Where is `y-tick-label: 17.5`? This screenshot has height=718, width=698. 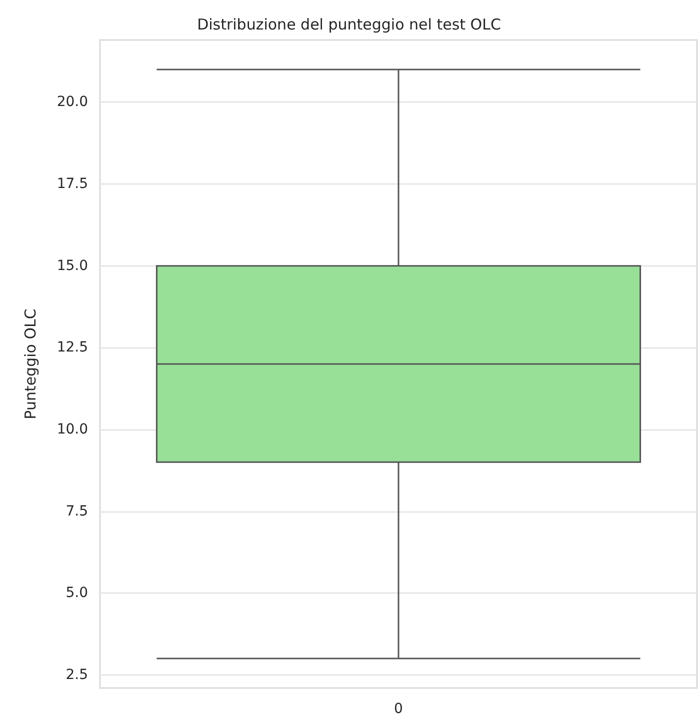 y-tick-label: 17.5 is located at coordinates (72, 184).